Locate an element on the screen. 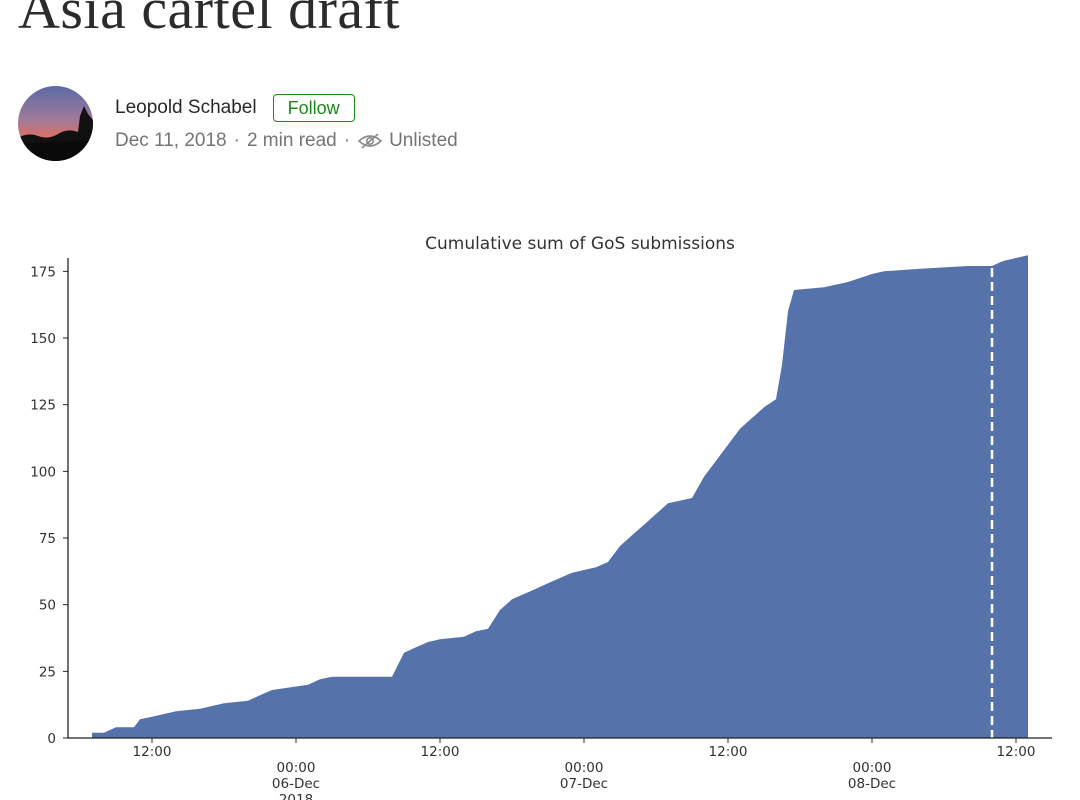 The width and height of the screenshot is (1080, 800). author-avatar is located at coordinates (55, 123).